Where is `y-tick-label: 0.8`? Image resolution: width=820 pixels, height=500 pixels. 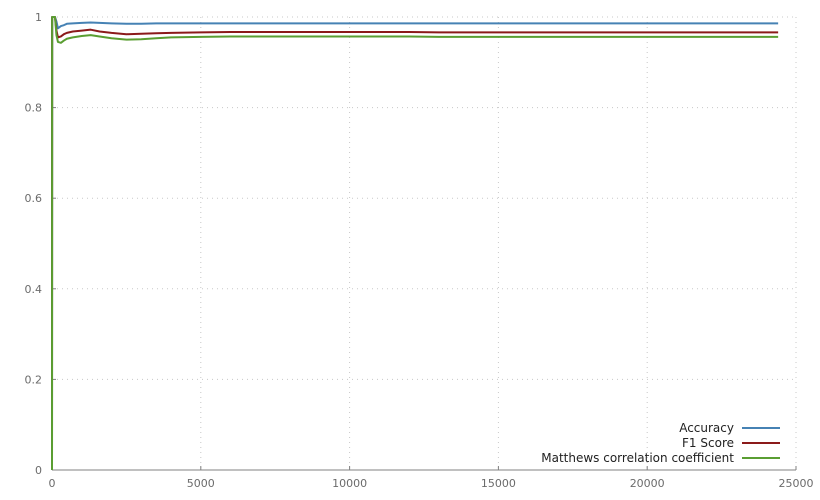 y-tick-label: 0.8 is located at coordinates (34, 108).